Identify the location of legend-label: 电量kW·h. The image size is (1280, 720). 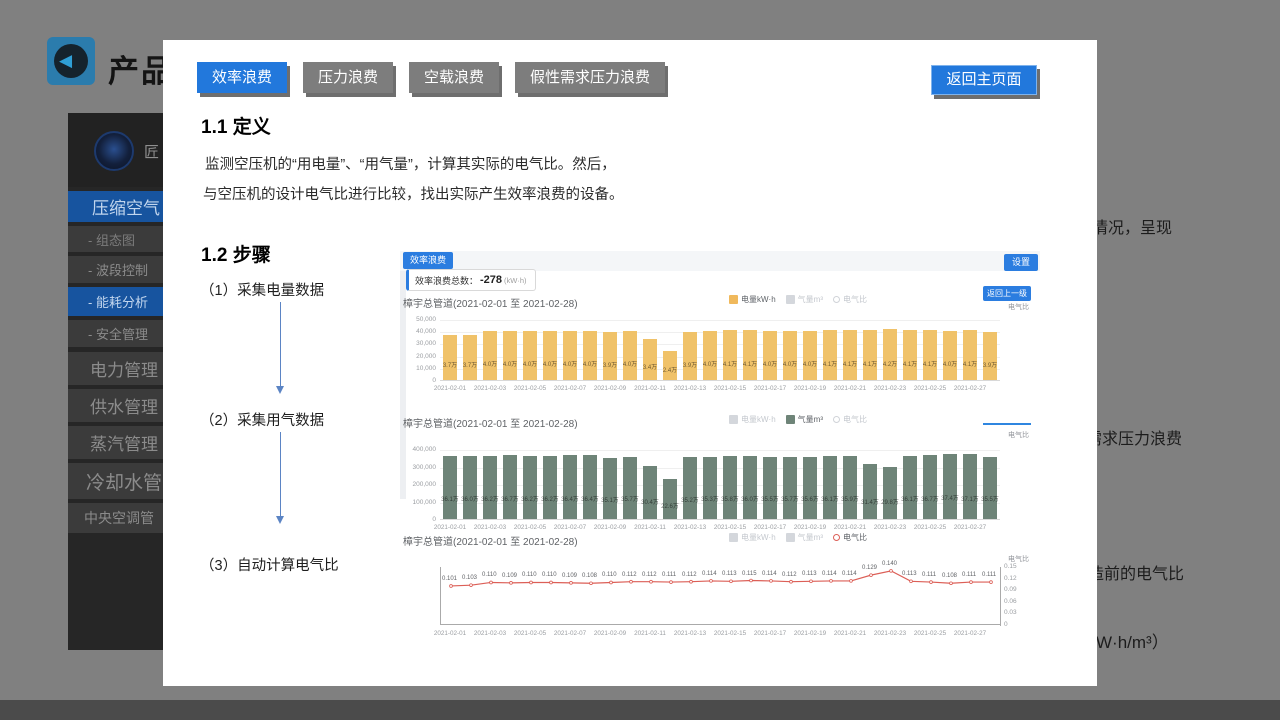
(758, 537).